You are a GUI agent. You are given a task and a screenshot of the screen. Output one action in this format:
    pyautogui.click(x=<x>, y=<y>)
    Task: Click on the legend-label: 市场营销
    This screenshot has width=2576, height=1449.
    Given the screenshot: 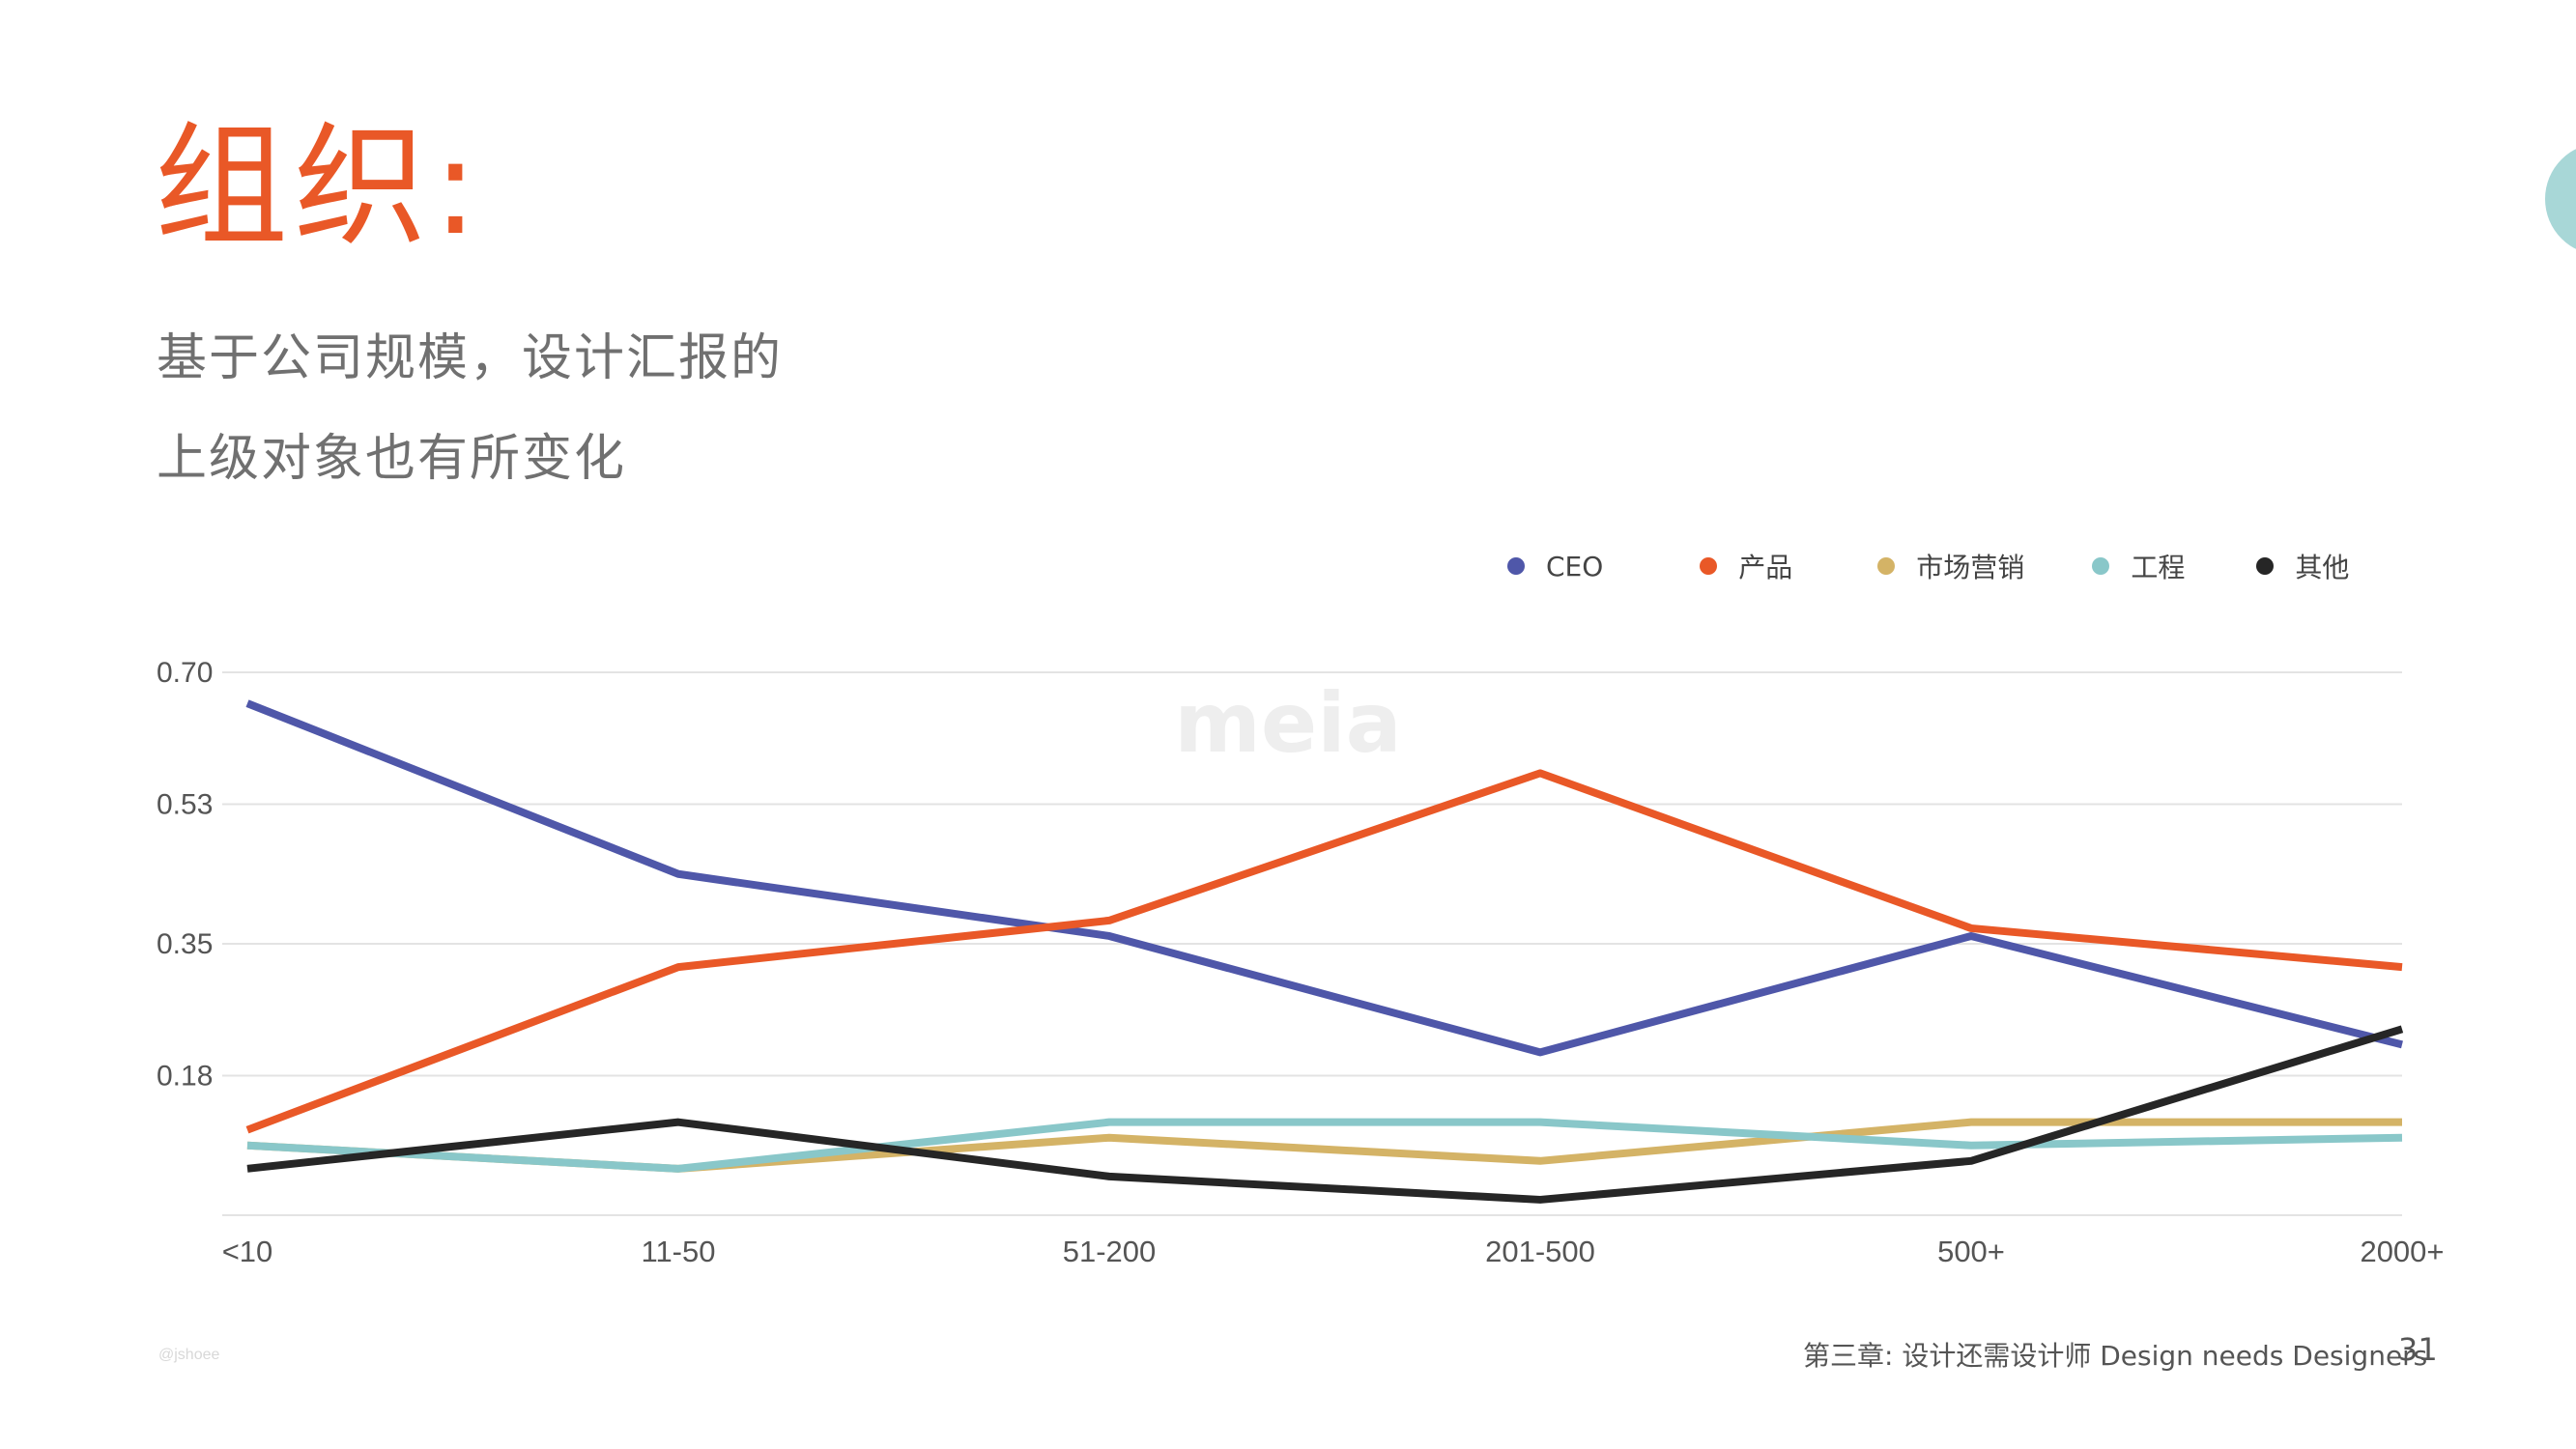 What is the action you would take?
    pyautogui.click(x=1971, y=567)
    